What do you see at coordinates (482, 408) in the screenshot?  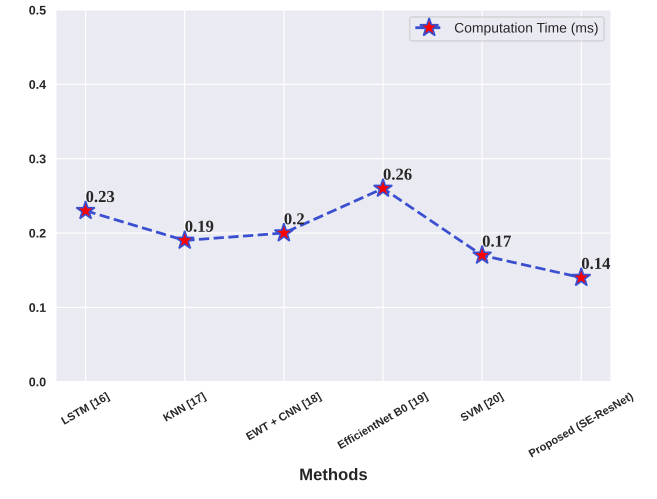 I see `x-tick-label: SVM [20]` at bounding box center [482, 408].